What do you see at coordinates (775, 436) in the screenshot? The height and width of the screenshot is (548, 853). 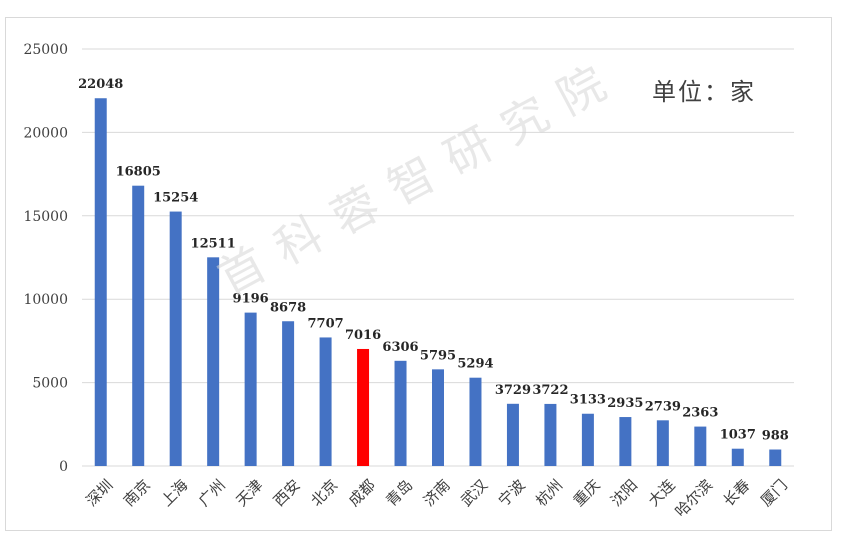 I see `data-label: 988` at bounding box center [775, 436].